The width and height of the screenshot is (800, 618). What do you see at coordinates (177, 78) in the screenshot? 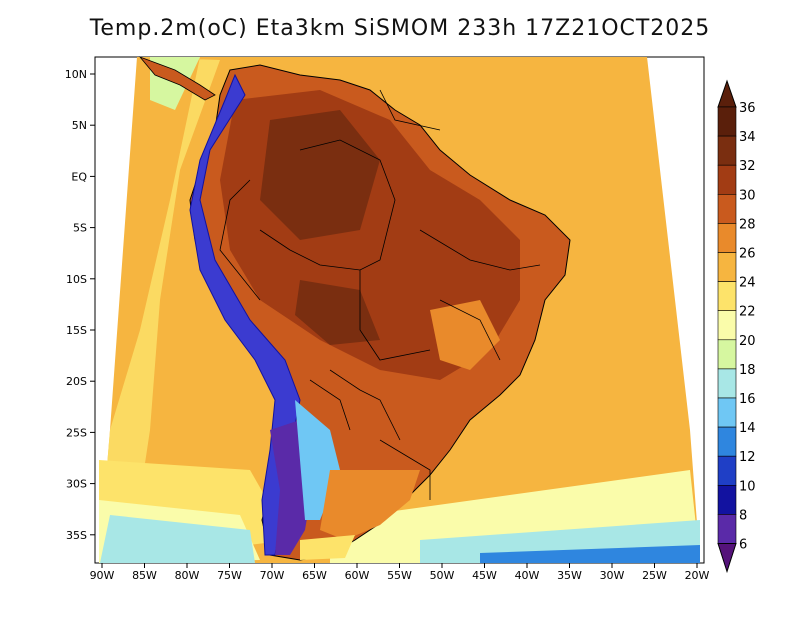
I see `central-america-land` at bounding box center [177, 78].